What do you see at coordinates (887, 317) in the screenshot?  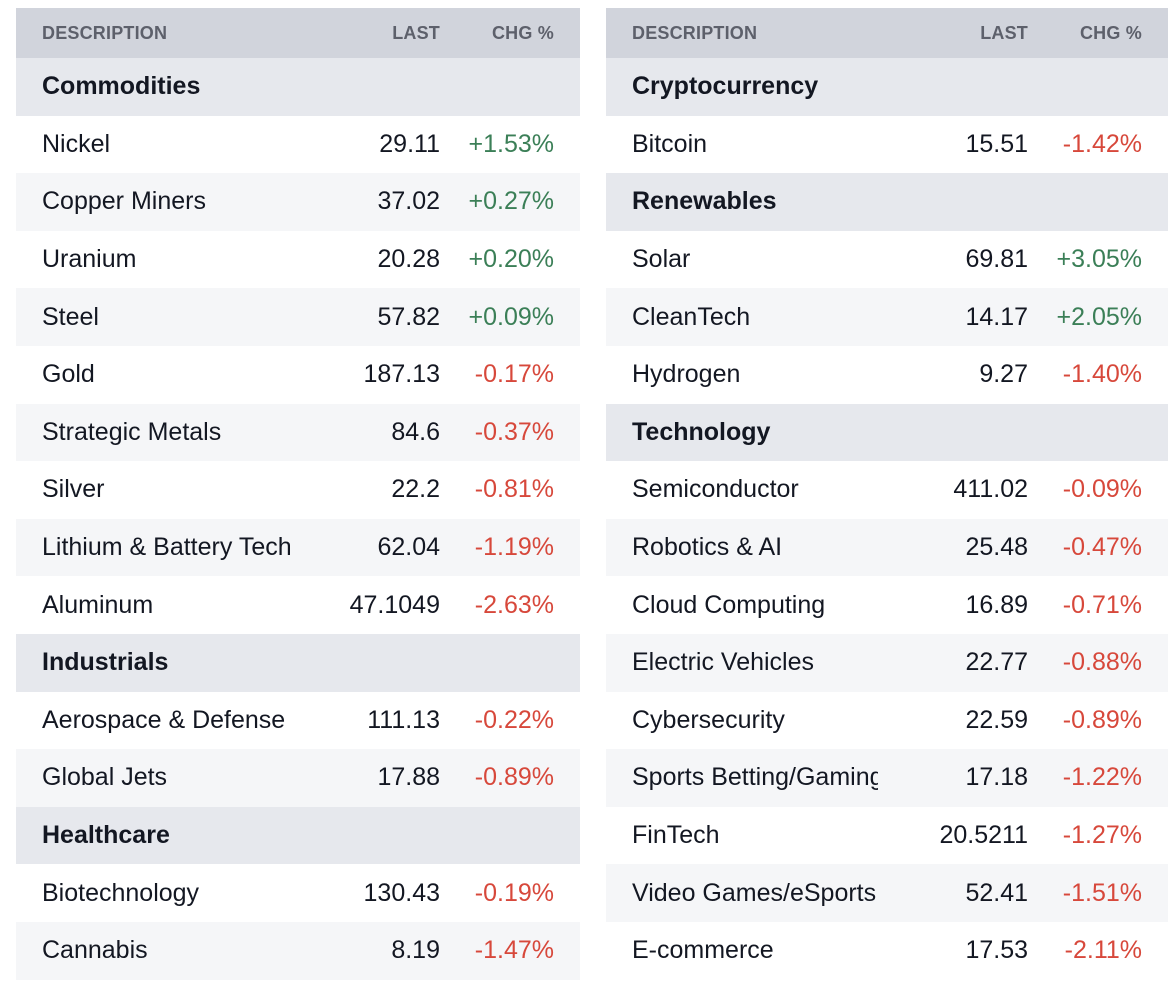 I see `table-row: CleanTech 14.17 +2.05%` at bounding box center [887, 317].